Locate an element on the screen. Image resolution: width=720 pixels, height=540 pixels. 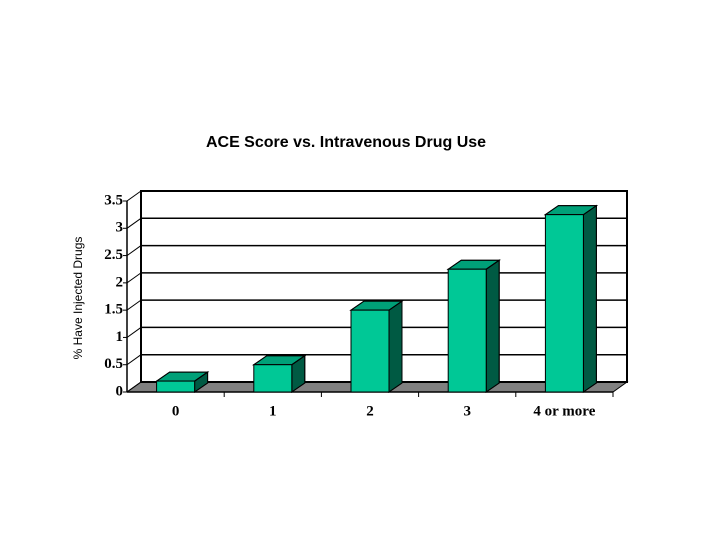
y-tick-label: 0.5 is located at coordinates (113, 364).